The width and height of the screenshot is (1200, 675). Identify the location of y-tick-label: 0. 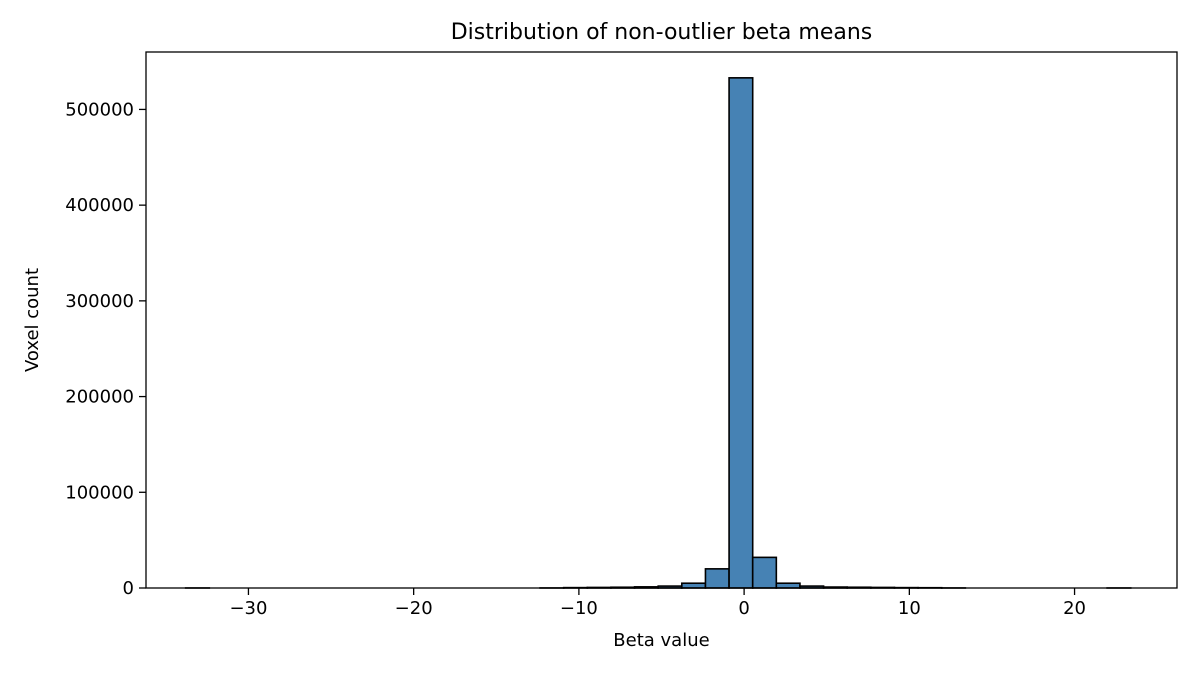
(128, 588).